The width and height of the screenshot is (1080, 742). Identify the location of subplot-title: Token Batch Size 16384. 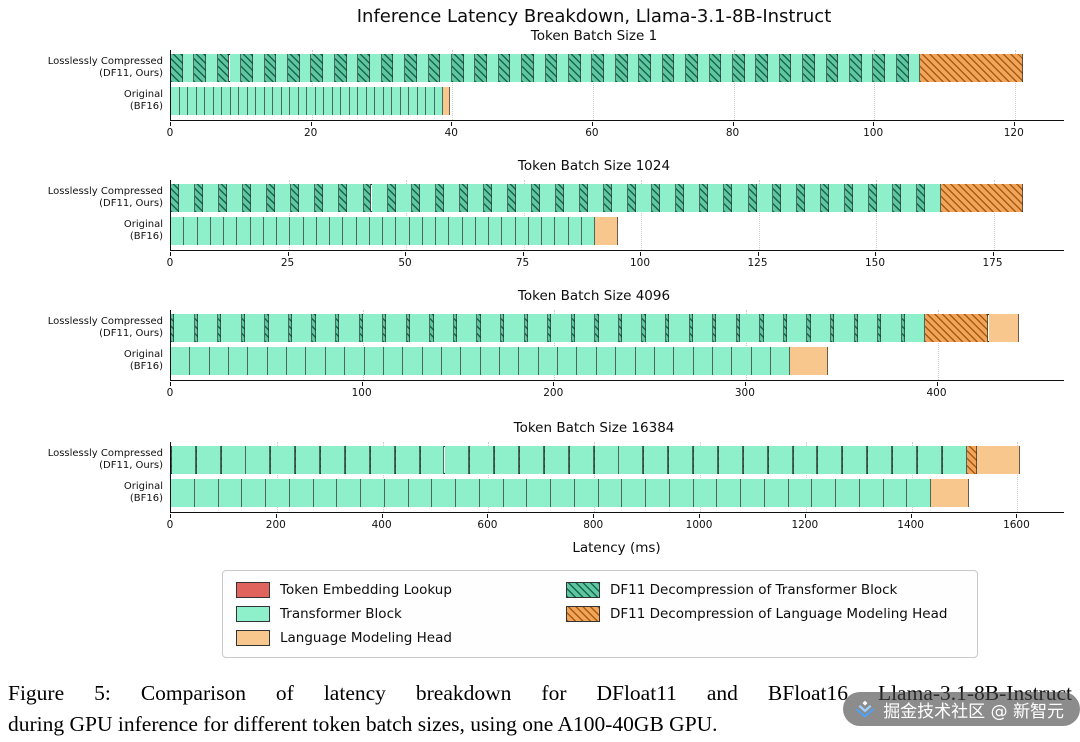
(594, 428).